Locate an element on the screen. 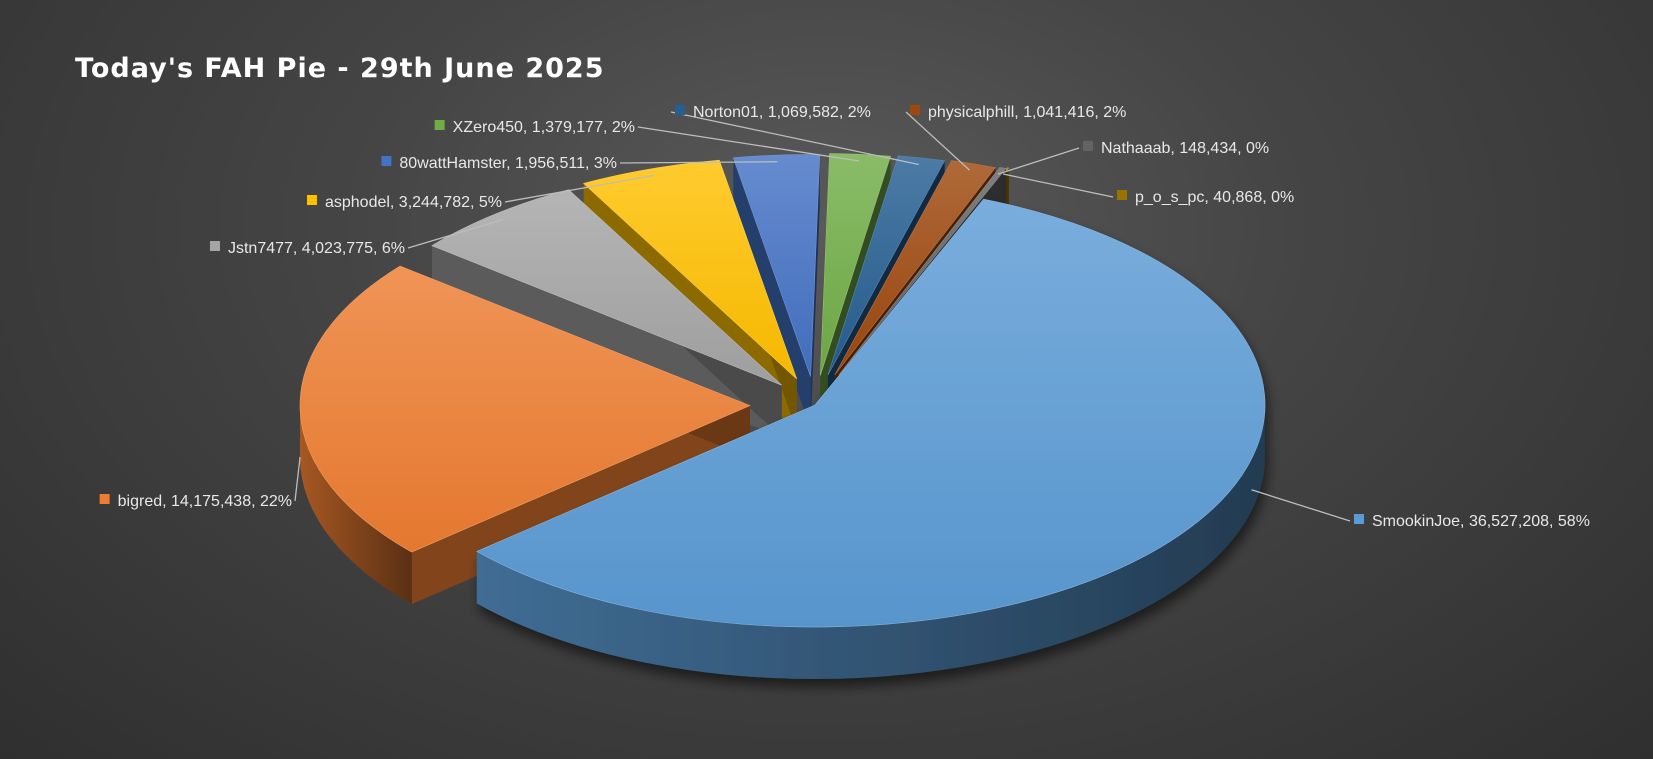 This screenshot has height=759, width=1653. chart-title: Today's FAH Pie - 29th June 2025 is located at coordinates (339, 68).